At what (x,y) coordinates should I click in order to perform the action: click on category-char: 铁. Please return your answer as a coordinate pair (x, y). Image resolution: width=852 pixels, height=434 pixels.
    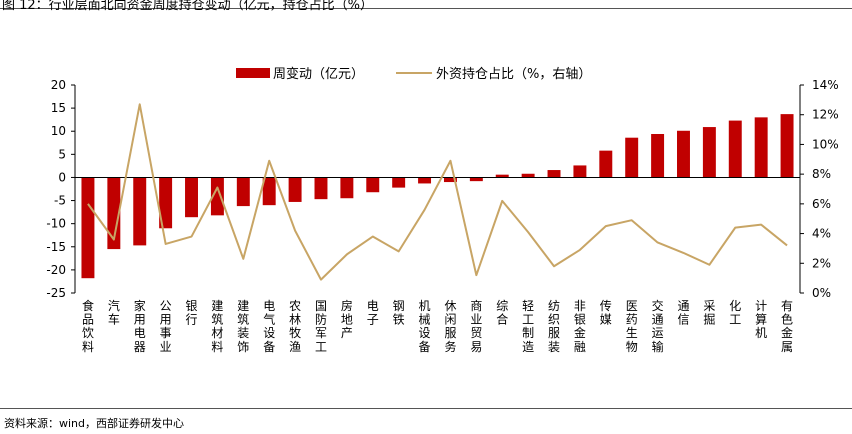
    Looking at the image, I should click on (399, 320).